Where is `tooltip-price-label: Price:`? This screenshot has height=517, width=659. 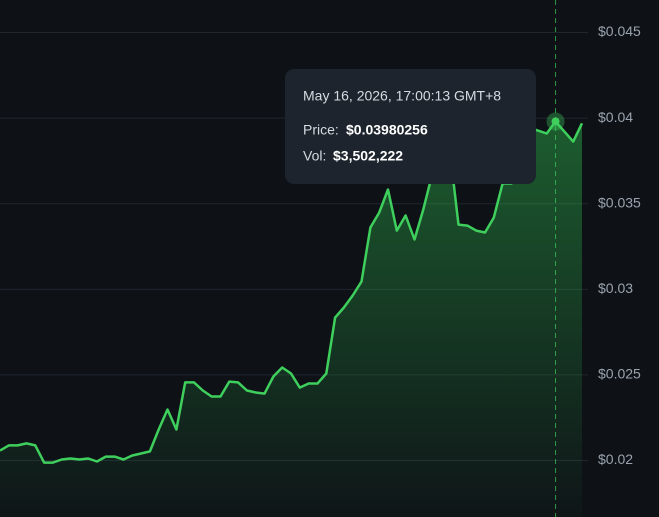
tooltip-price-label: Price: is located at coordinates (321, 130).